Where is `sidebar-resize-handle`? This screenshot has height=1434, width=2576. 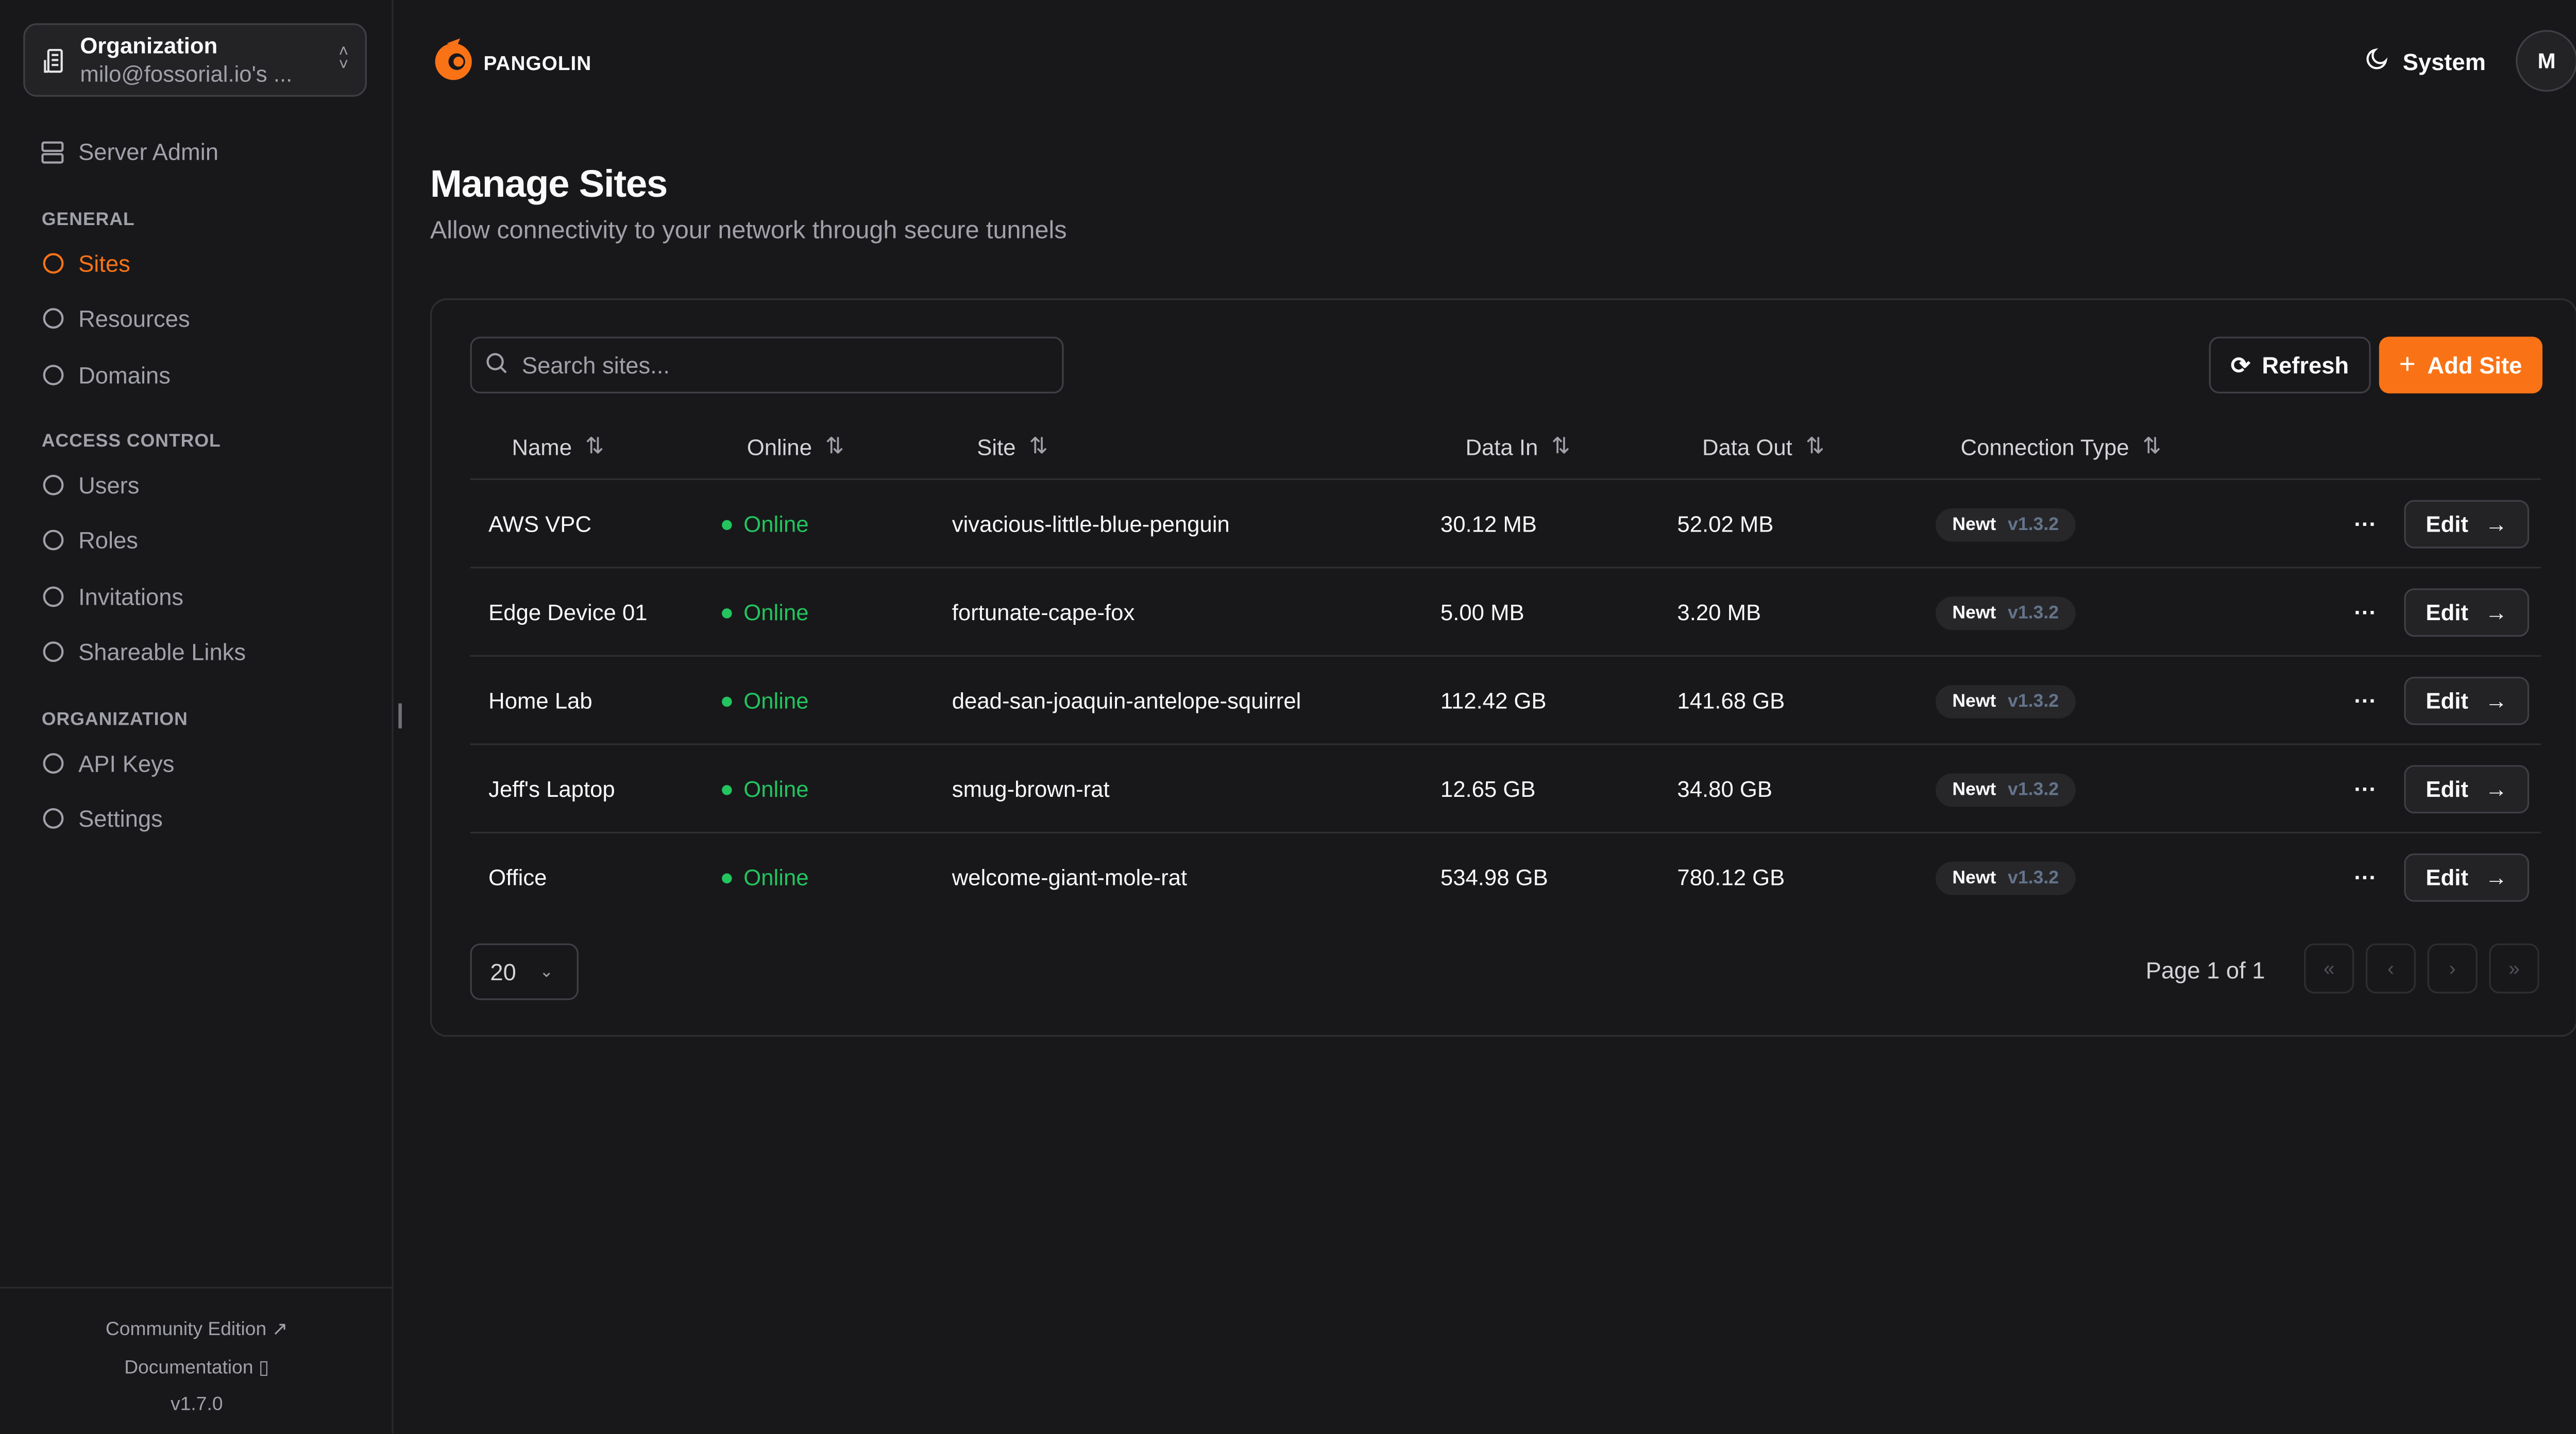 sidebar-resize-handle is located at coordinates (400, 716).